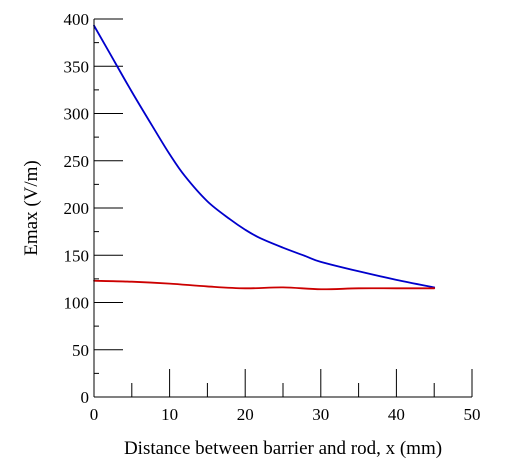 This screenshot has height=464, width=512. What do you see at coordinates (80, 350) in the screenshot?
I see `y-tick-label: 50` at bounding box center [80, 350].